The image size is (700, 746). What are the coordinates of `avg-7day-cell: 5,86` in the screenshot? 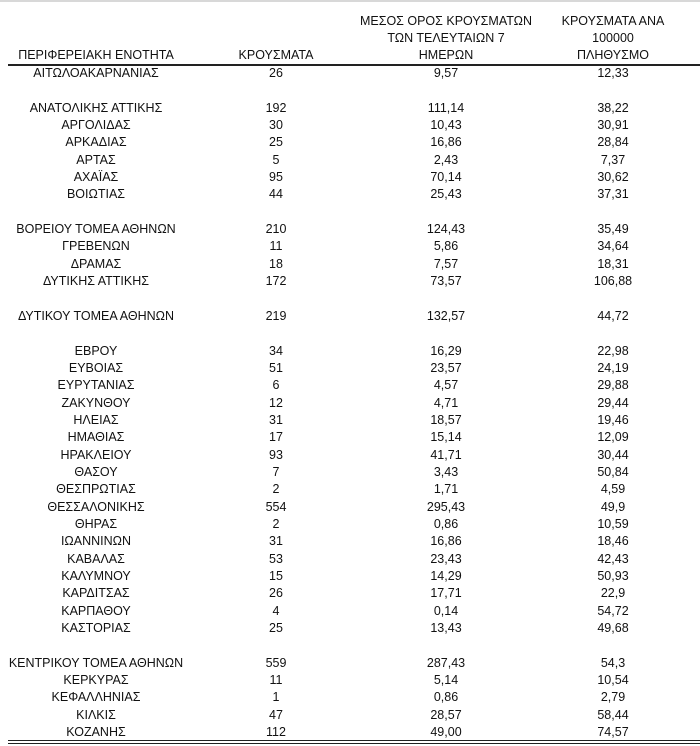 It's located at (446, 246).